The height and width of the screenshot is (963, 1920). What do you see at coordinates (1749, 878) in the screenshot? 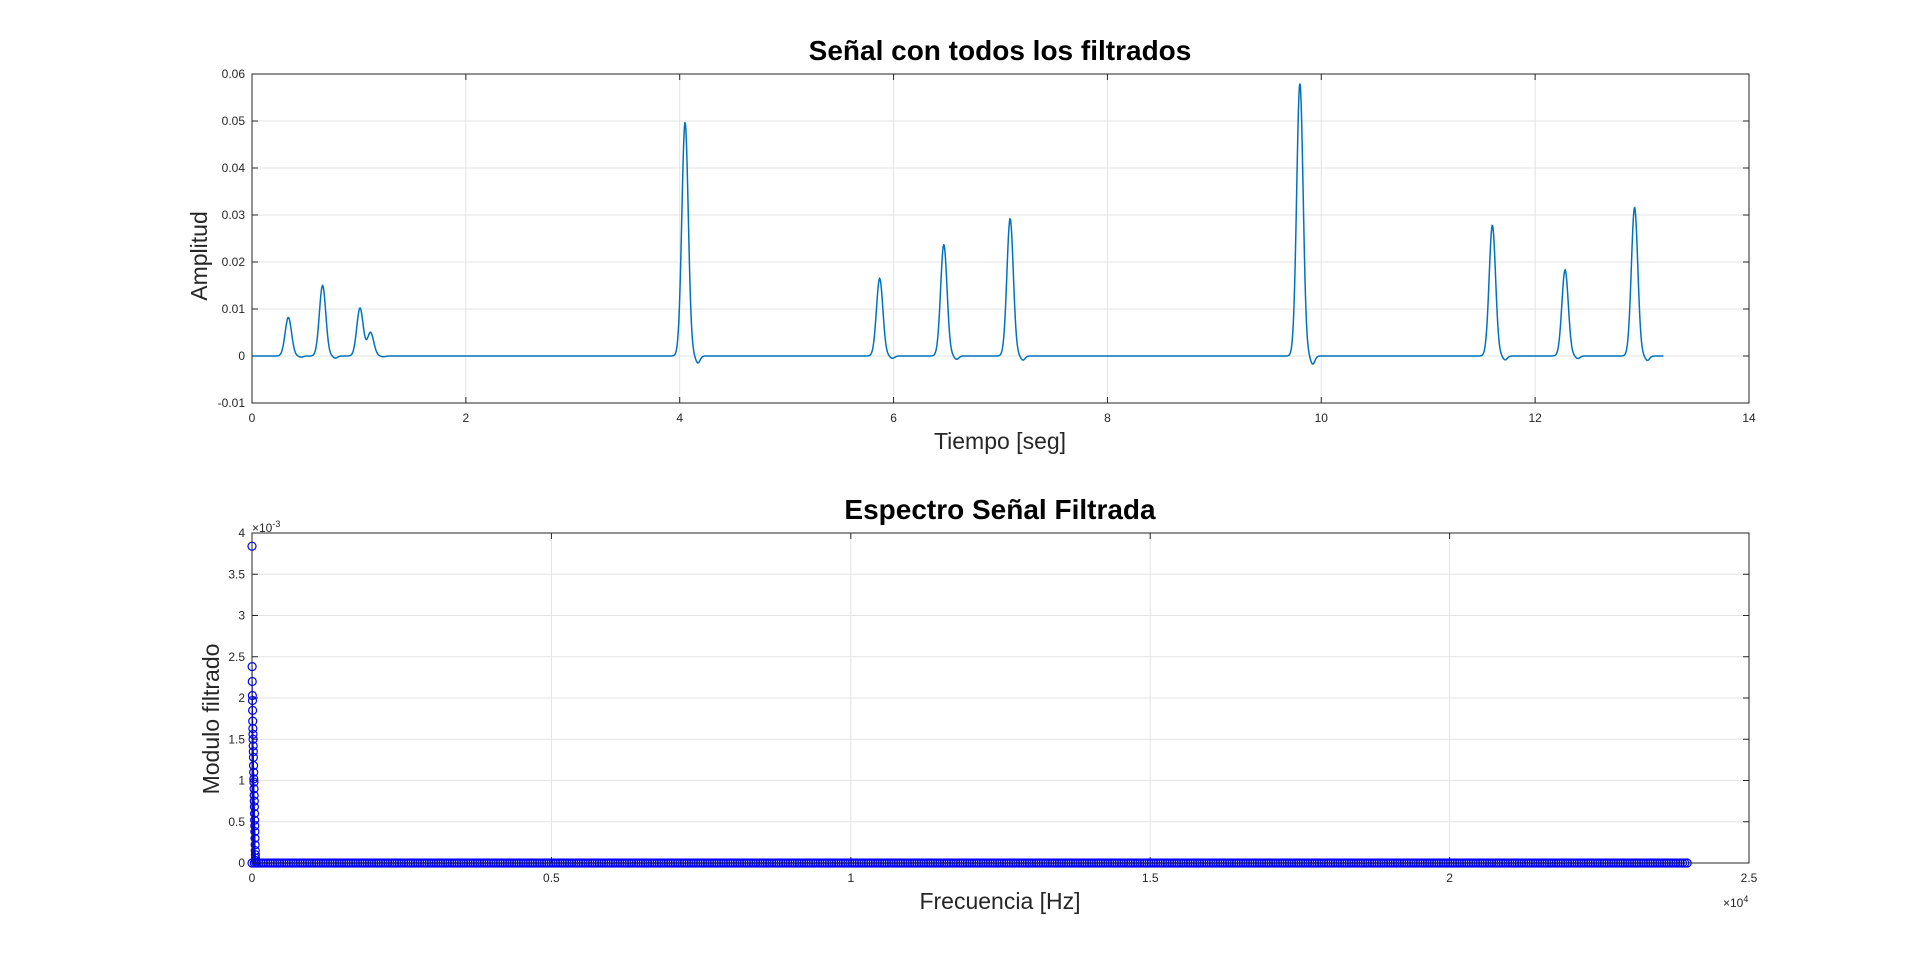
I see `x-tick-label: 2.5` at bounding box center [1749, 878].